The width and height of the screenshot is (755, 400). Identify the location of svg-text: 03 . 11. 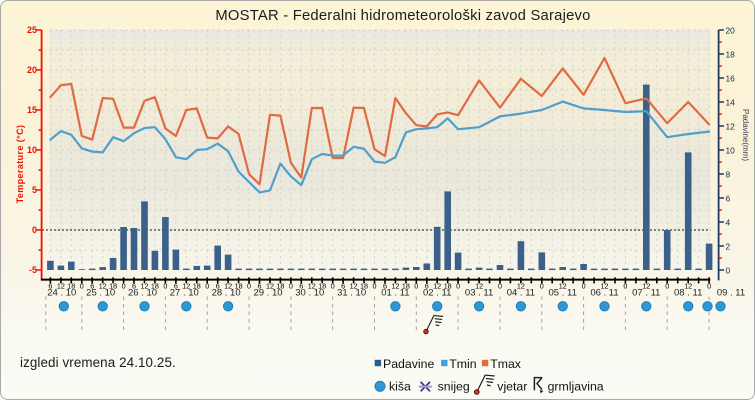
(479, 293).